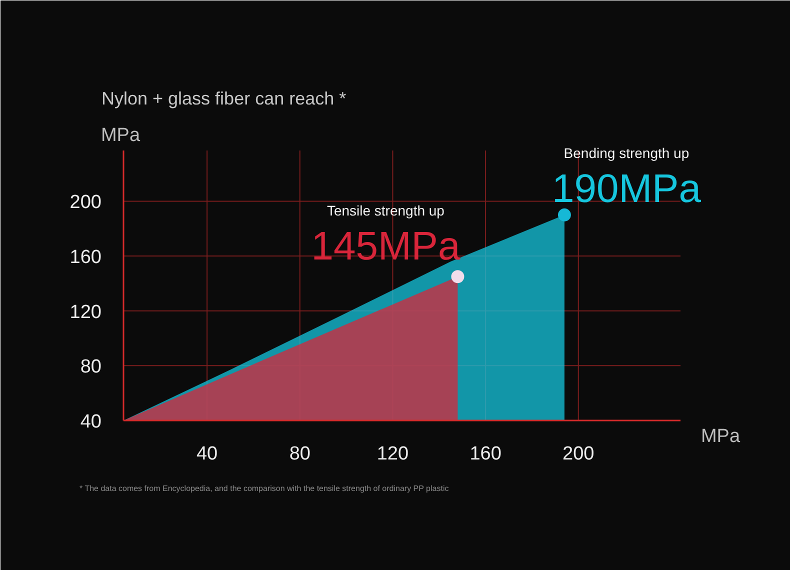 The image size is (790, 570). I want to click on y-tick-label: 40, so click(91, 422).